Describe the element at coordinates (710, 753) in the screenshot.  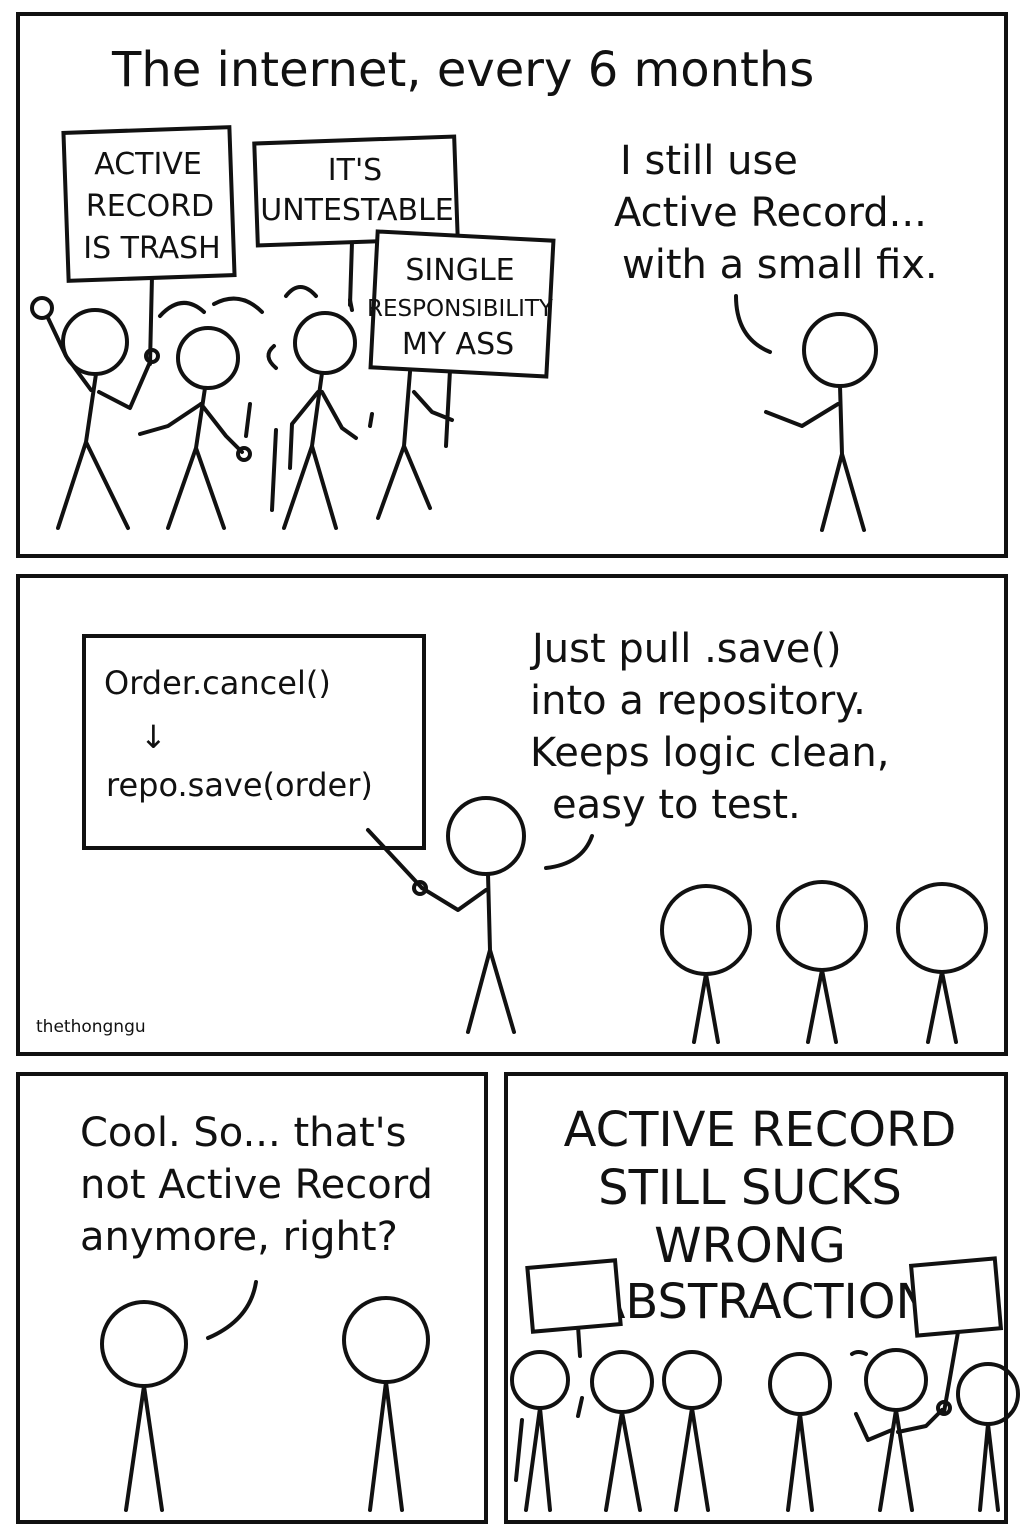
I see `panel-2-speech-line-3: Keeps logic clean,` at that location.